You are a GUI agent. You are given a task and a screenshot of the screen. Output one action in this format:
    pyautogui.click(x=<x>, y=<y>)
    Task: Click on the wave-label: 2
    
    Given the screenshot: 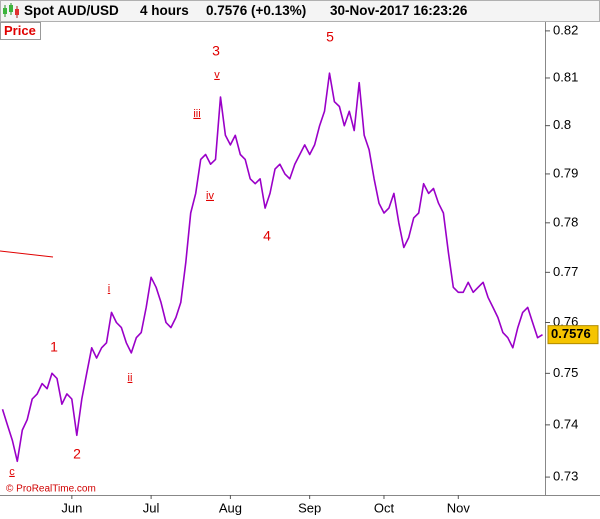 What is the action you would take?
    pyautogui.click(x=77, y=454)
    